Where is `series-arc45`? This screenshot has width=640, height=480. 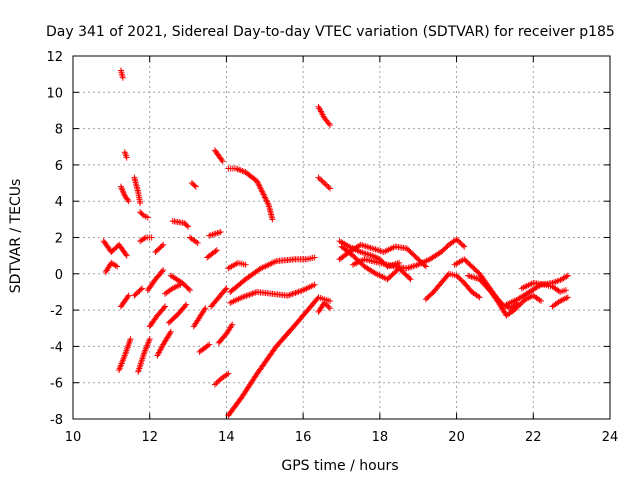 series-arc45 is located at coordinates (504, 295).